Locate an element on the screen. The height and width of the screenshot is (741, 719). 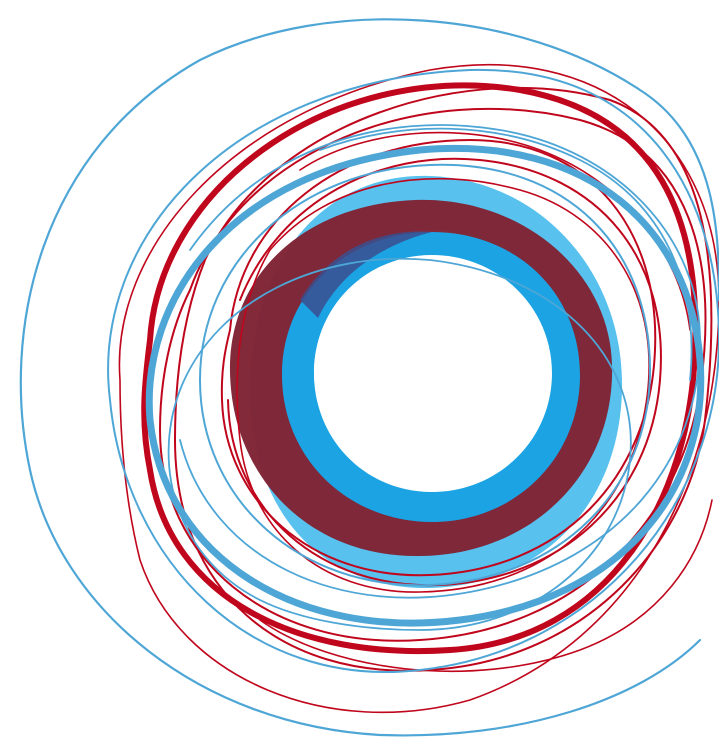
navy-blend is located at coordinates (366, 274).